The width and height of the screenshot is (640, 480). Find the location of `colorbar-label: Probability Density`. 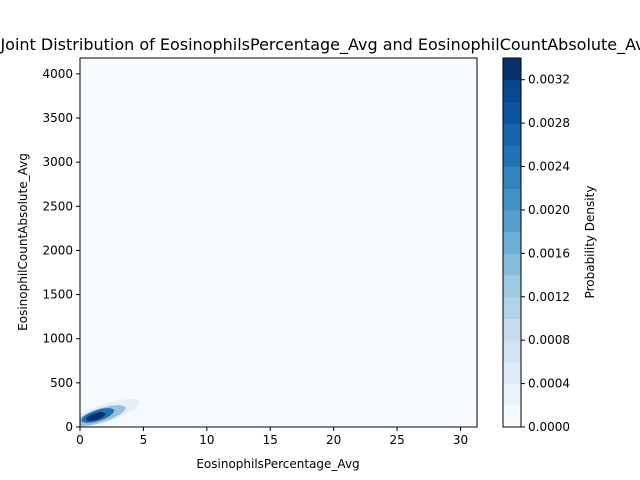

colorbar-label: Probability Density is located at coordinates (590, 242).